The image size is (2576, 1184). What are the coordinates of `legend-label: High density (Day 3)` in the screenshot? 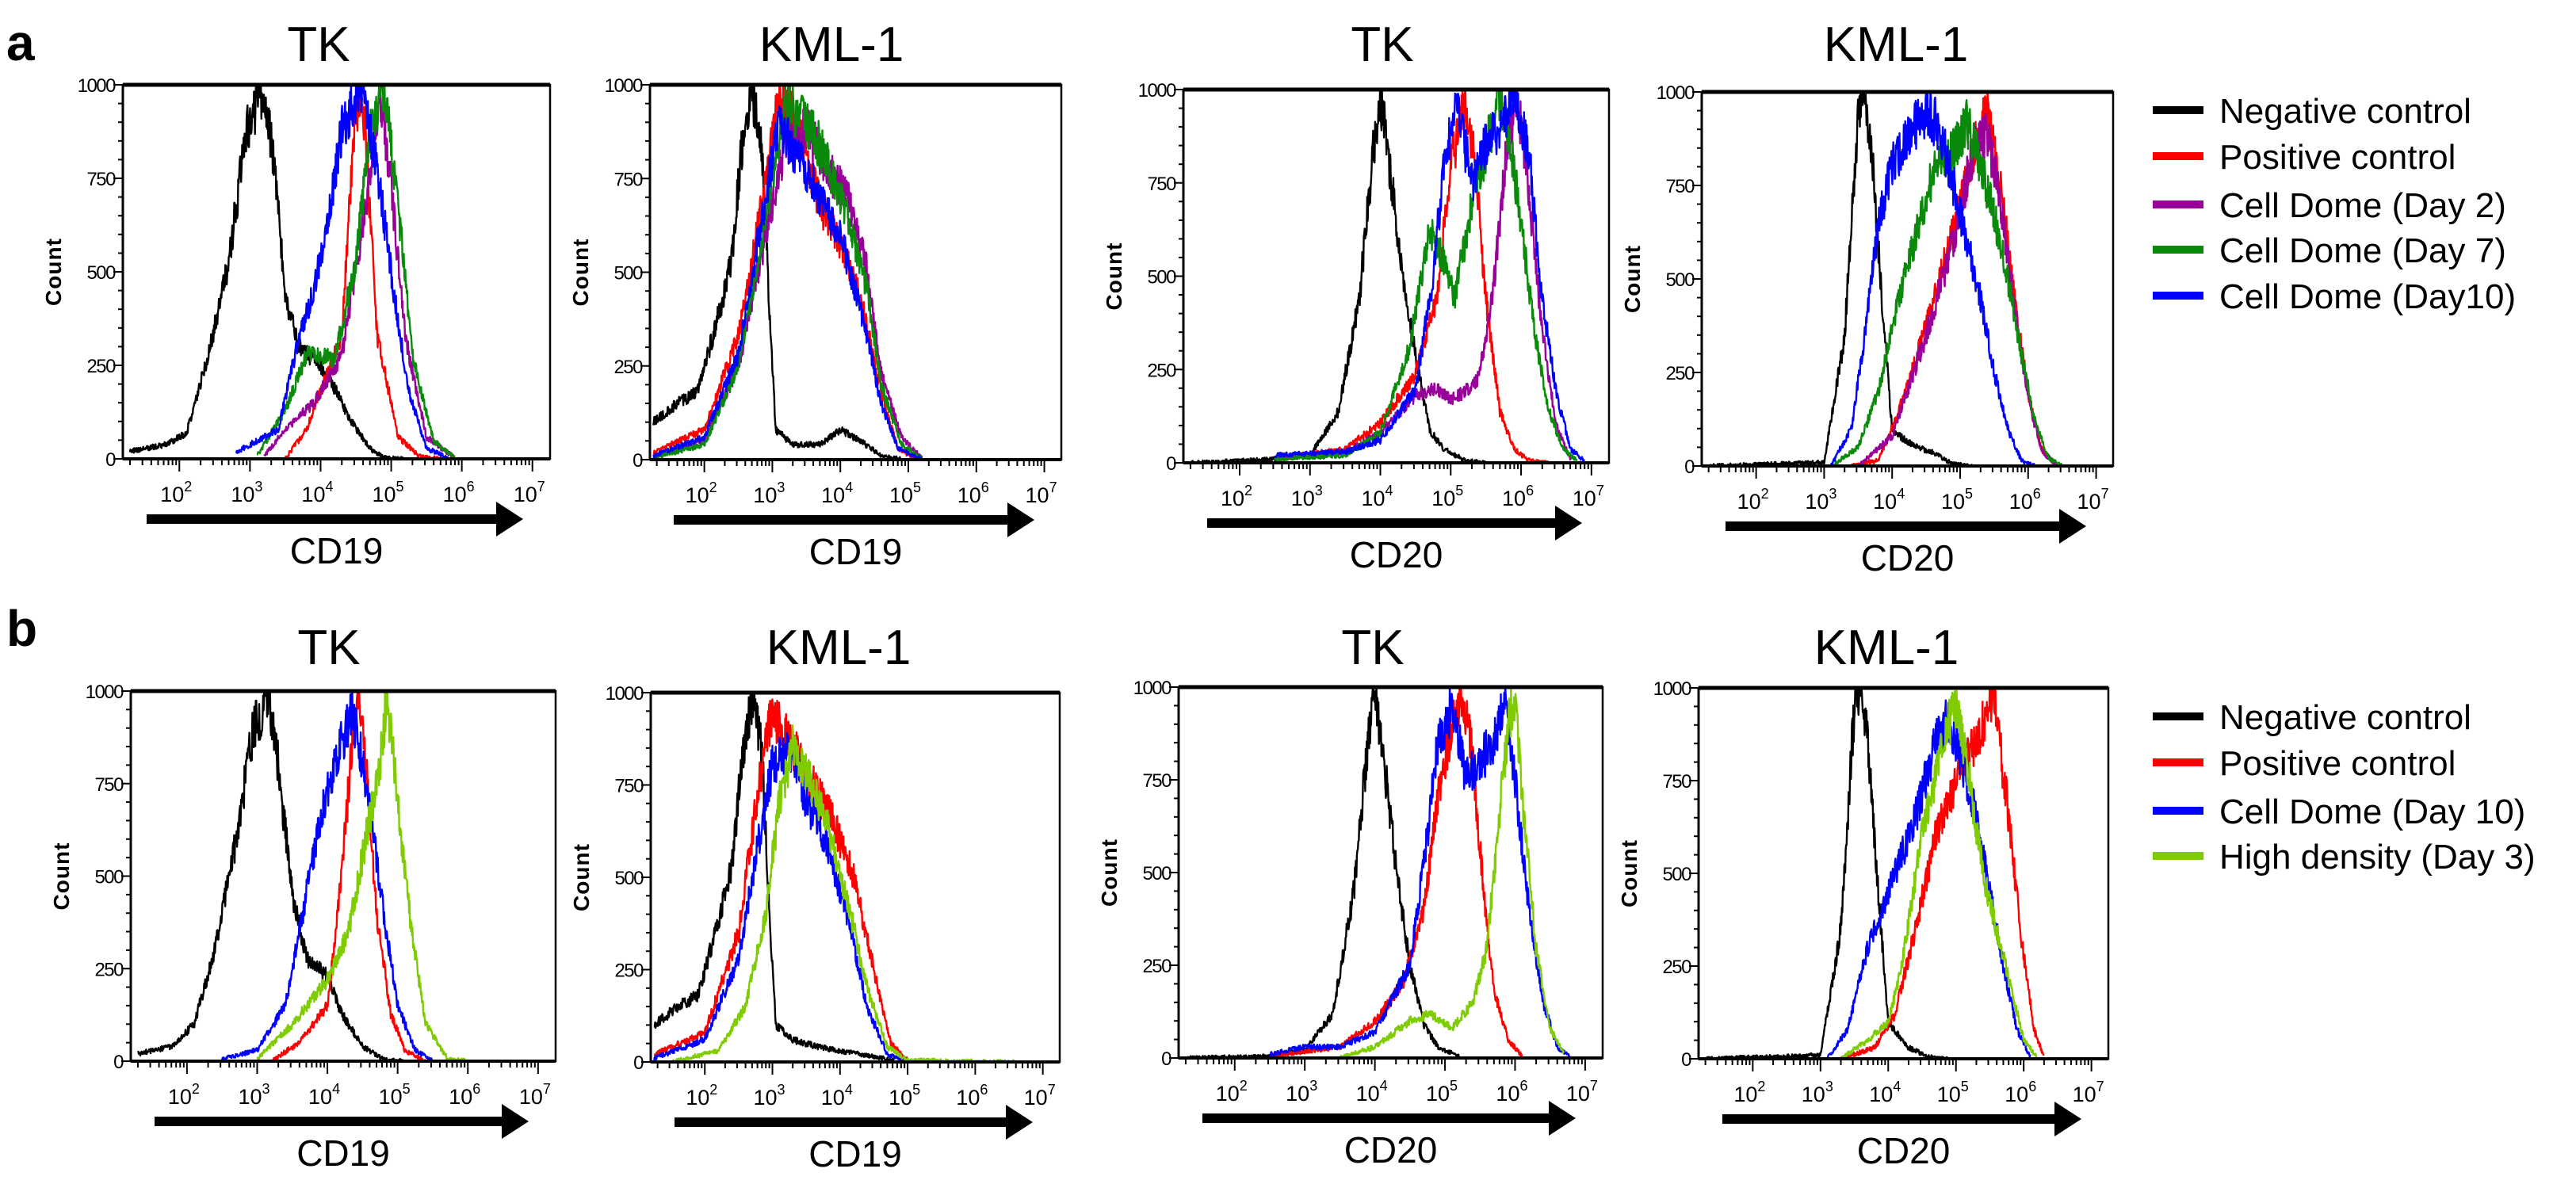 It's located at (2377, 857).